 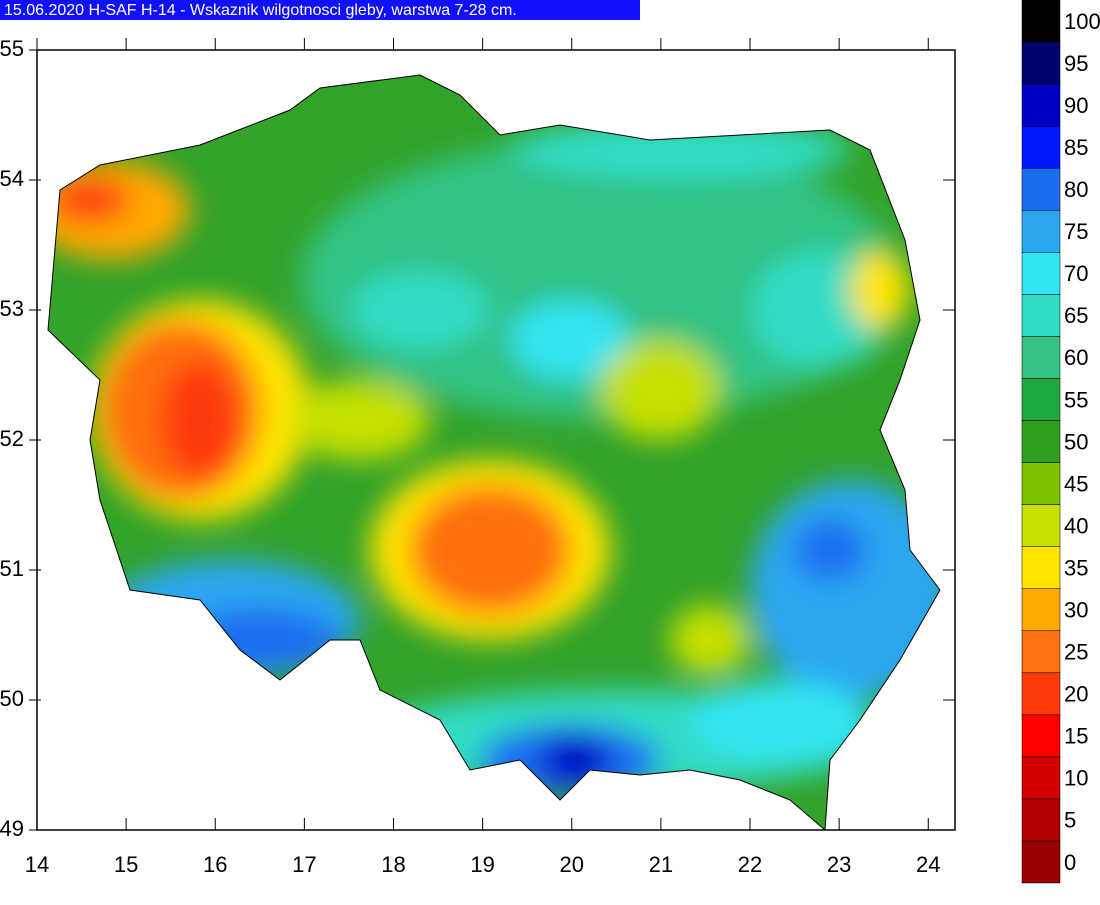 I want to click on legend-label: 40, so click(x=1076, y=525).